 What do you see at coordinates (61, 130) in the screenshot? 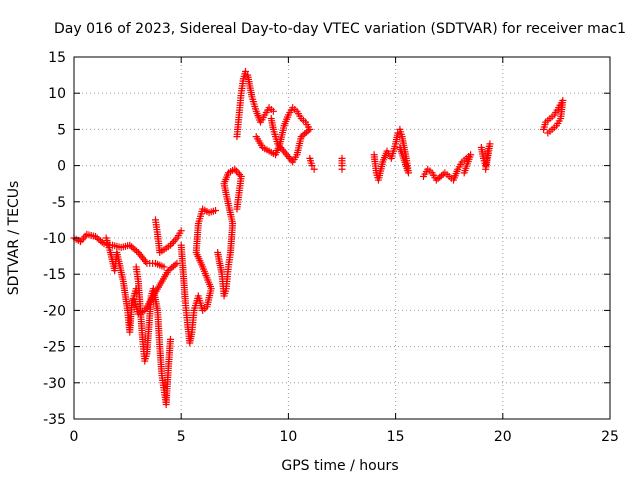
I see `y-tick-label: 5` at bounding box center [61, 130].